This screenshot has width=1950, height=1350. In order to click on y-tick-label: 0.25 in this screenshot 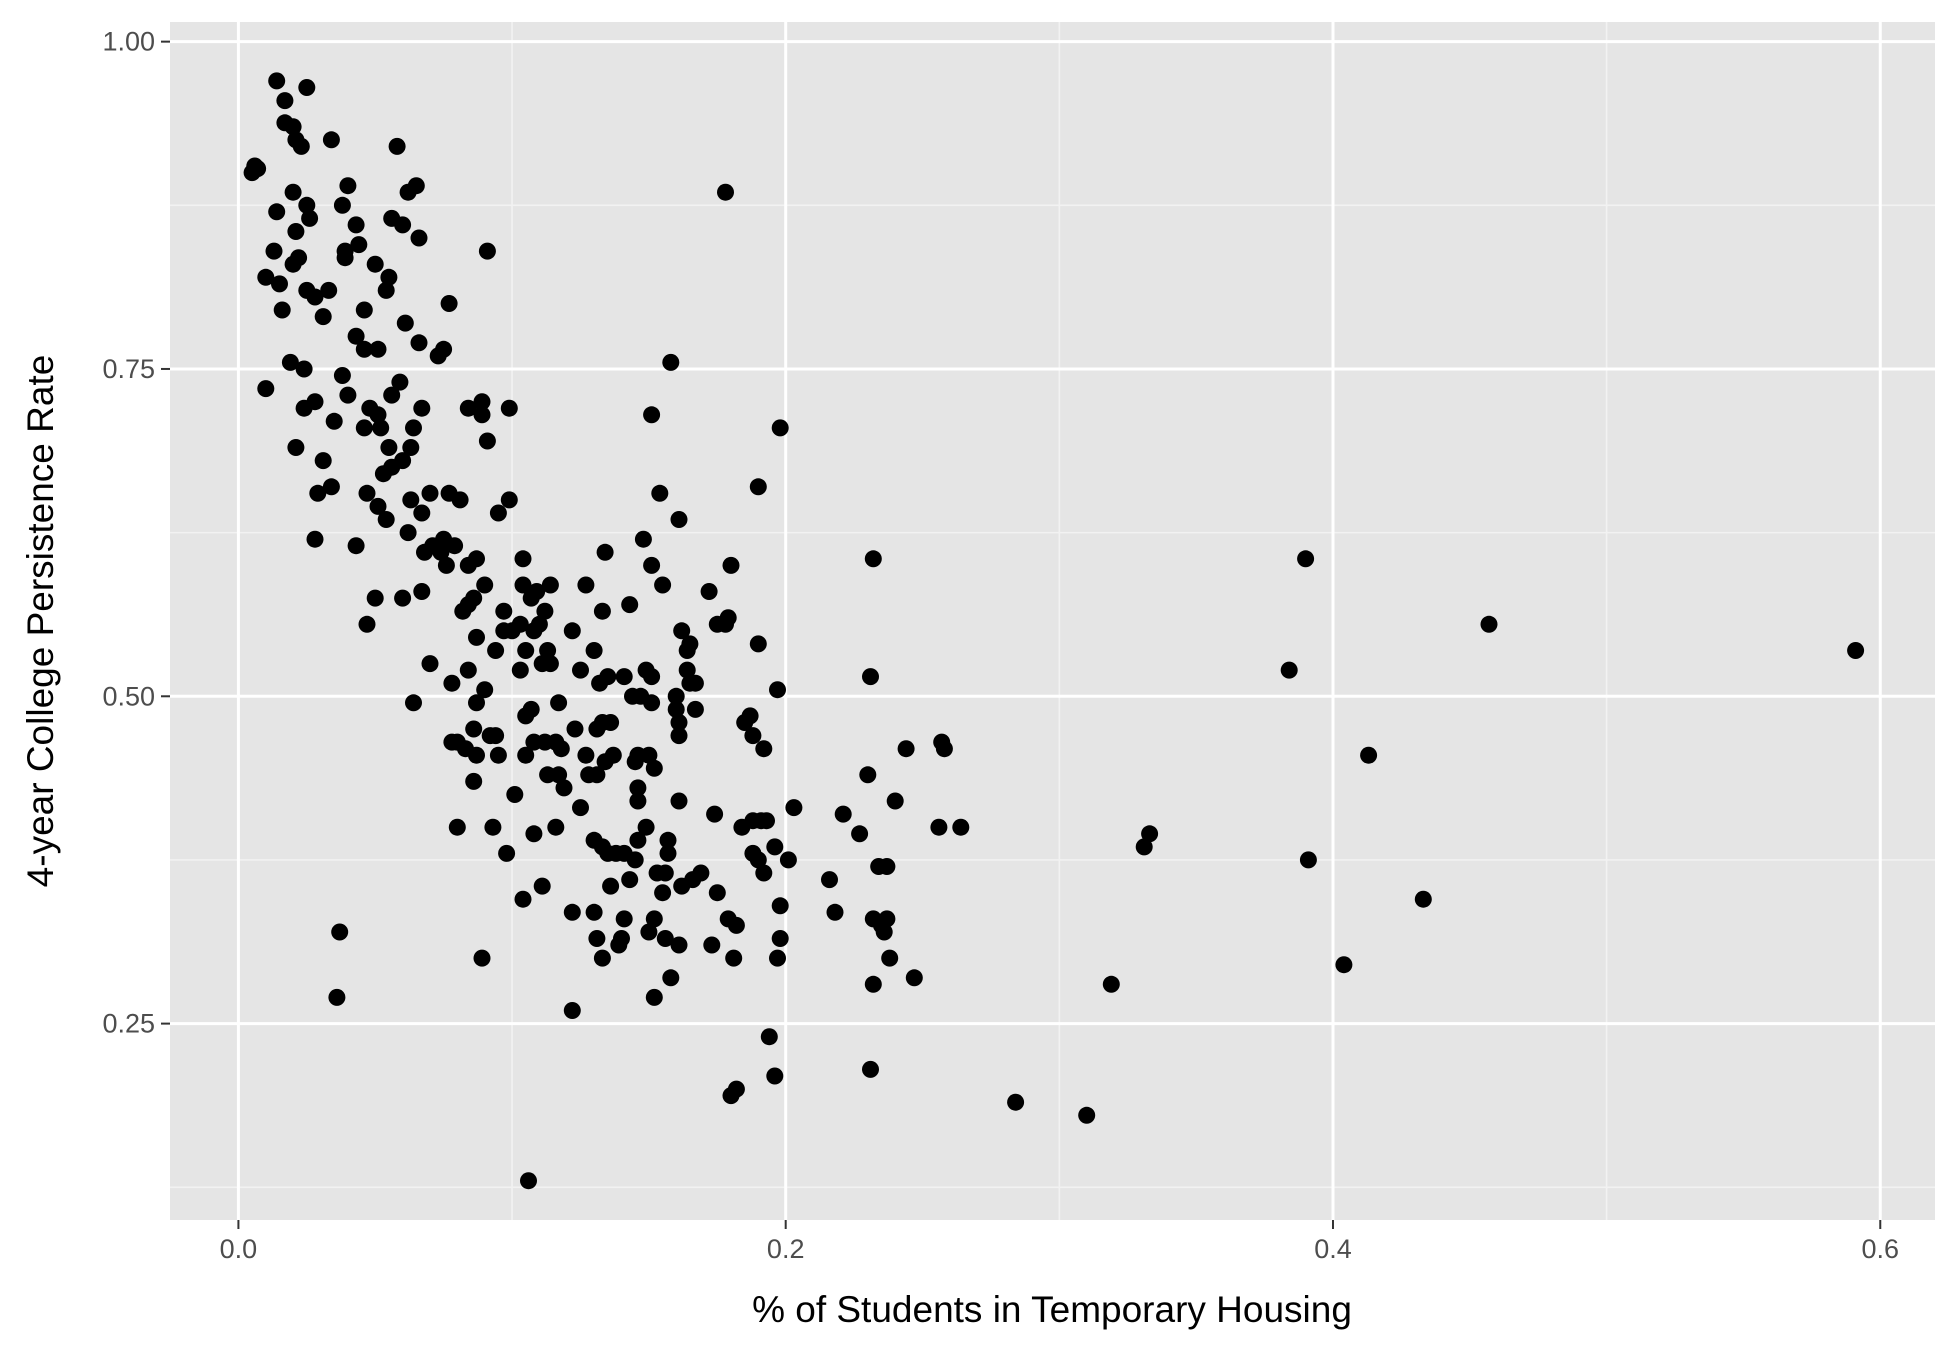, I will do `click(128, 1024)`.